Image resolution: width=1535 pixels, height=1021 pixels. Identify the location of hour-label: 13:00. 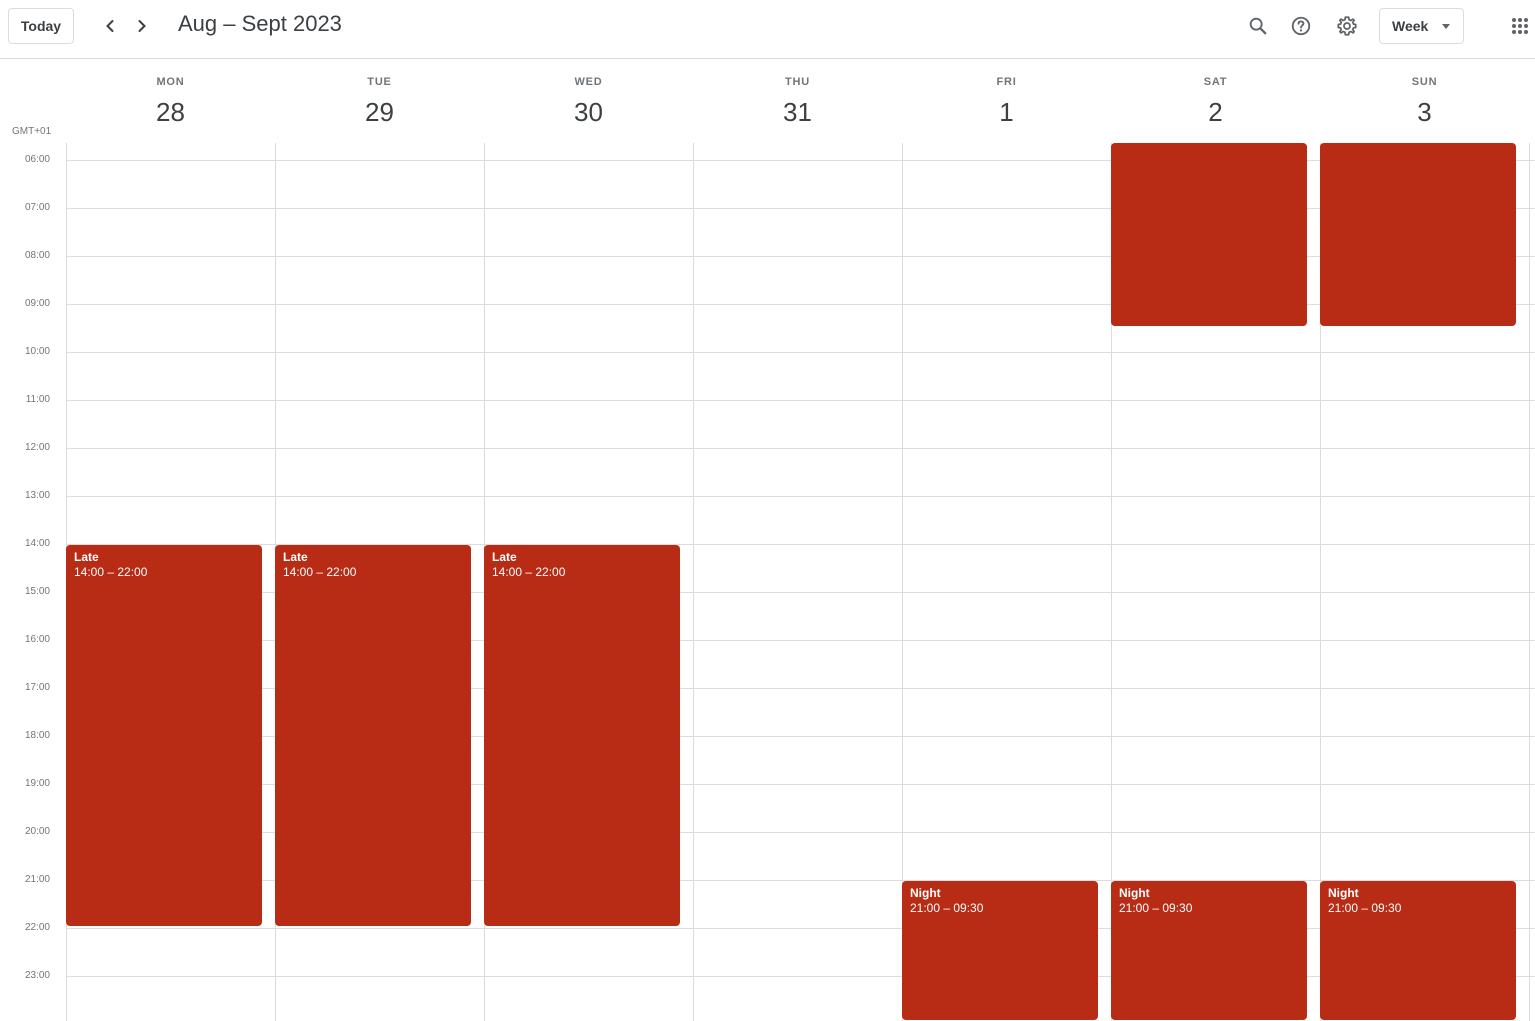
(37, 495).